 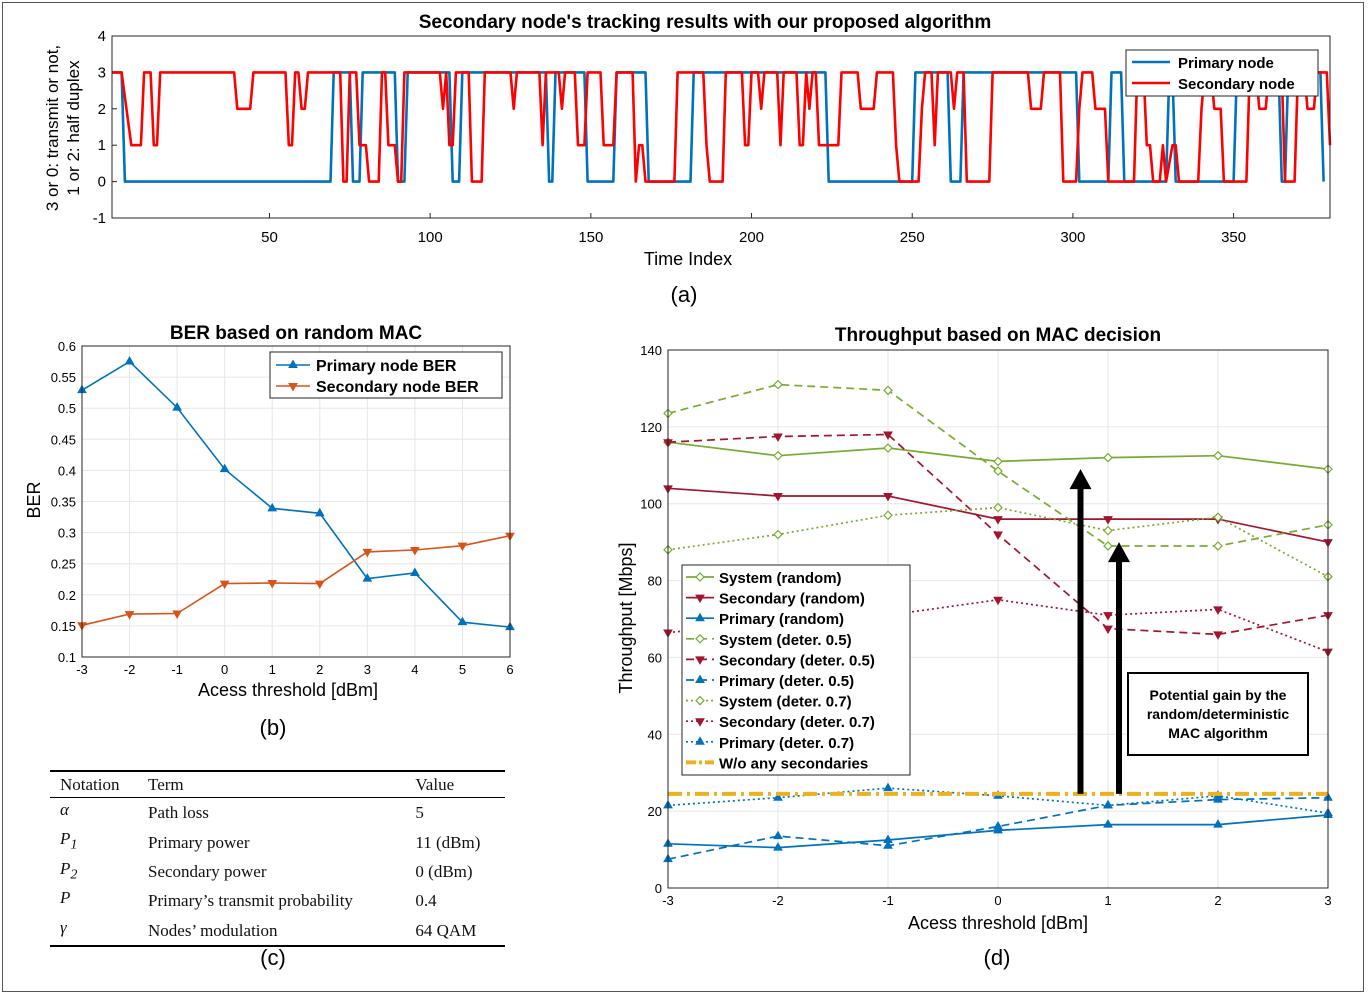 What do you see at coordinates (462, 669) in the screenshot?
I see `x-tick-label: 5` at bounding box center [462, 669].